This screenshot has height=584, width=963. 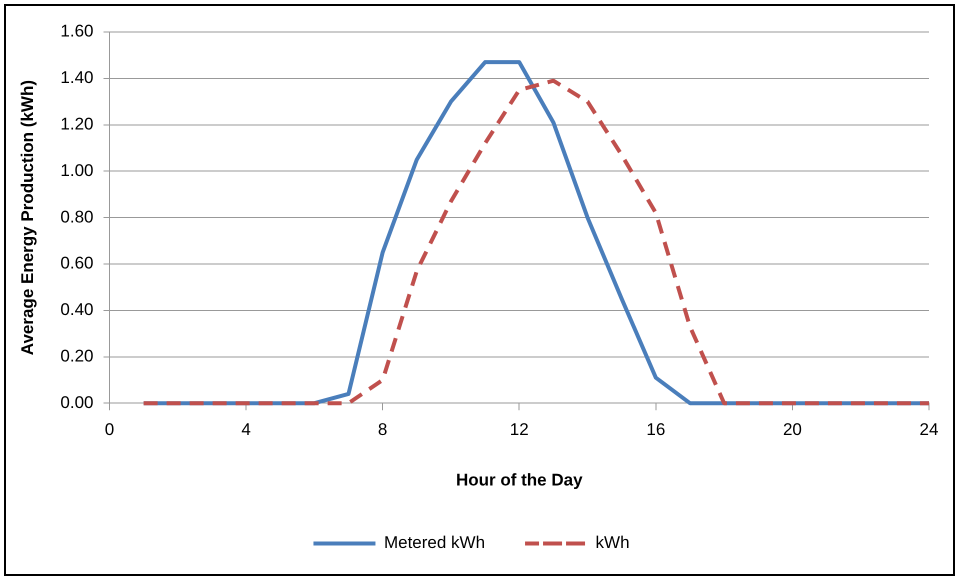 What do you see at coordinates (77, 402) in the screenshot?
I see `y-tick-label: 0.00` at bounding box center [77, 402].